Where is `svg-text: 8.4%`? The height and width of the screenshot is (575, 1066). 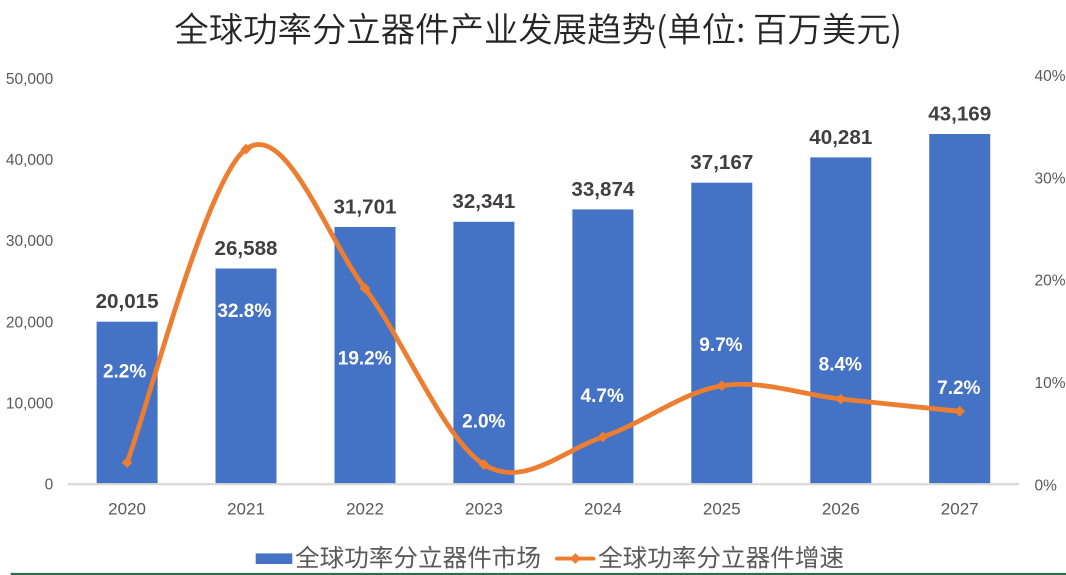
svg-text: 8.4% is located at coordinates (840, 364).